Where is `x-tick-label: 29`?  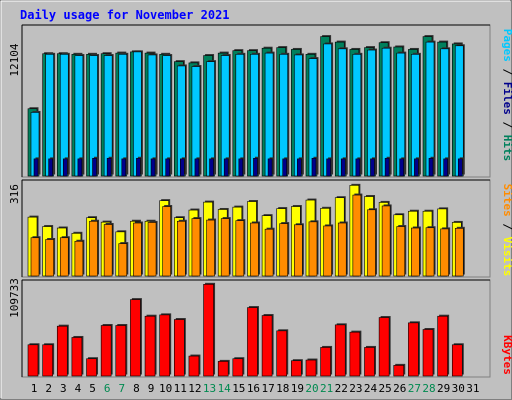 x-tick-label: 29 is located at coordinates (443, 388).